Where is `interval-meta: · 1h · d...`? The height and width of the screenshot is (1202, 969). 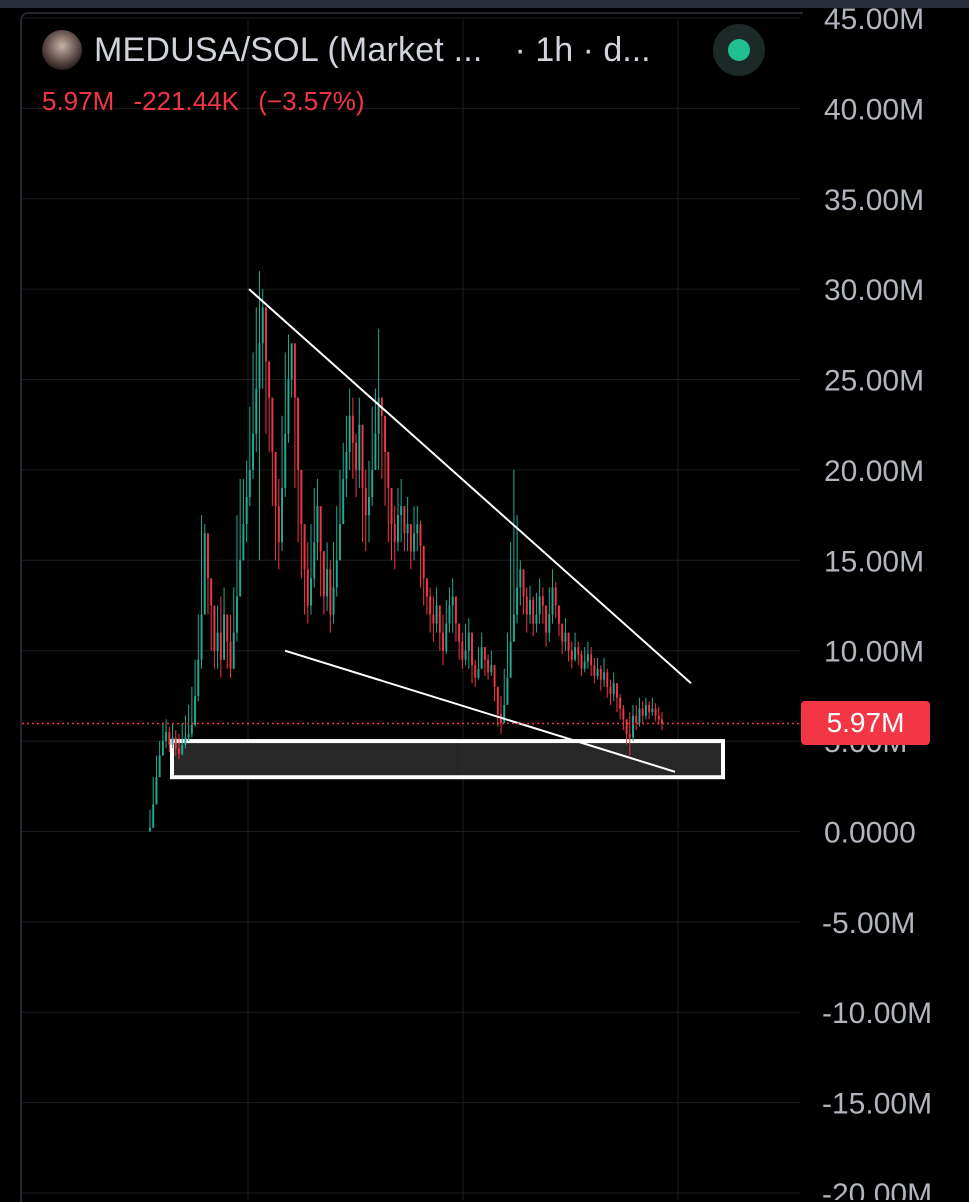
interval-meta: · 1h · d... is located at coordinates (582, 49).